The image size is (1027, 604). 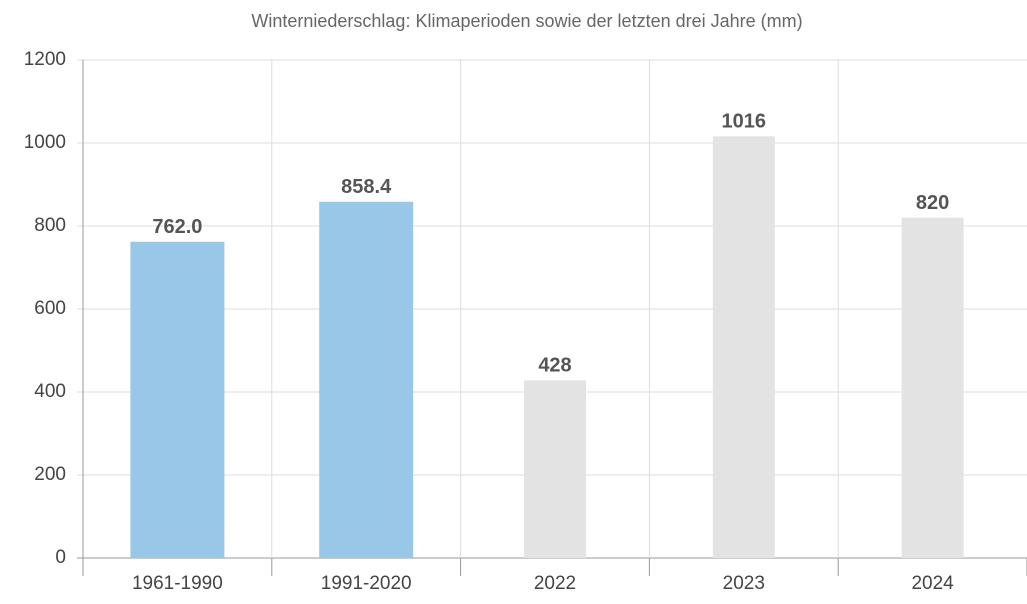 I want to click on data-label: 858.4, so click(x=366, y=187).